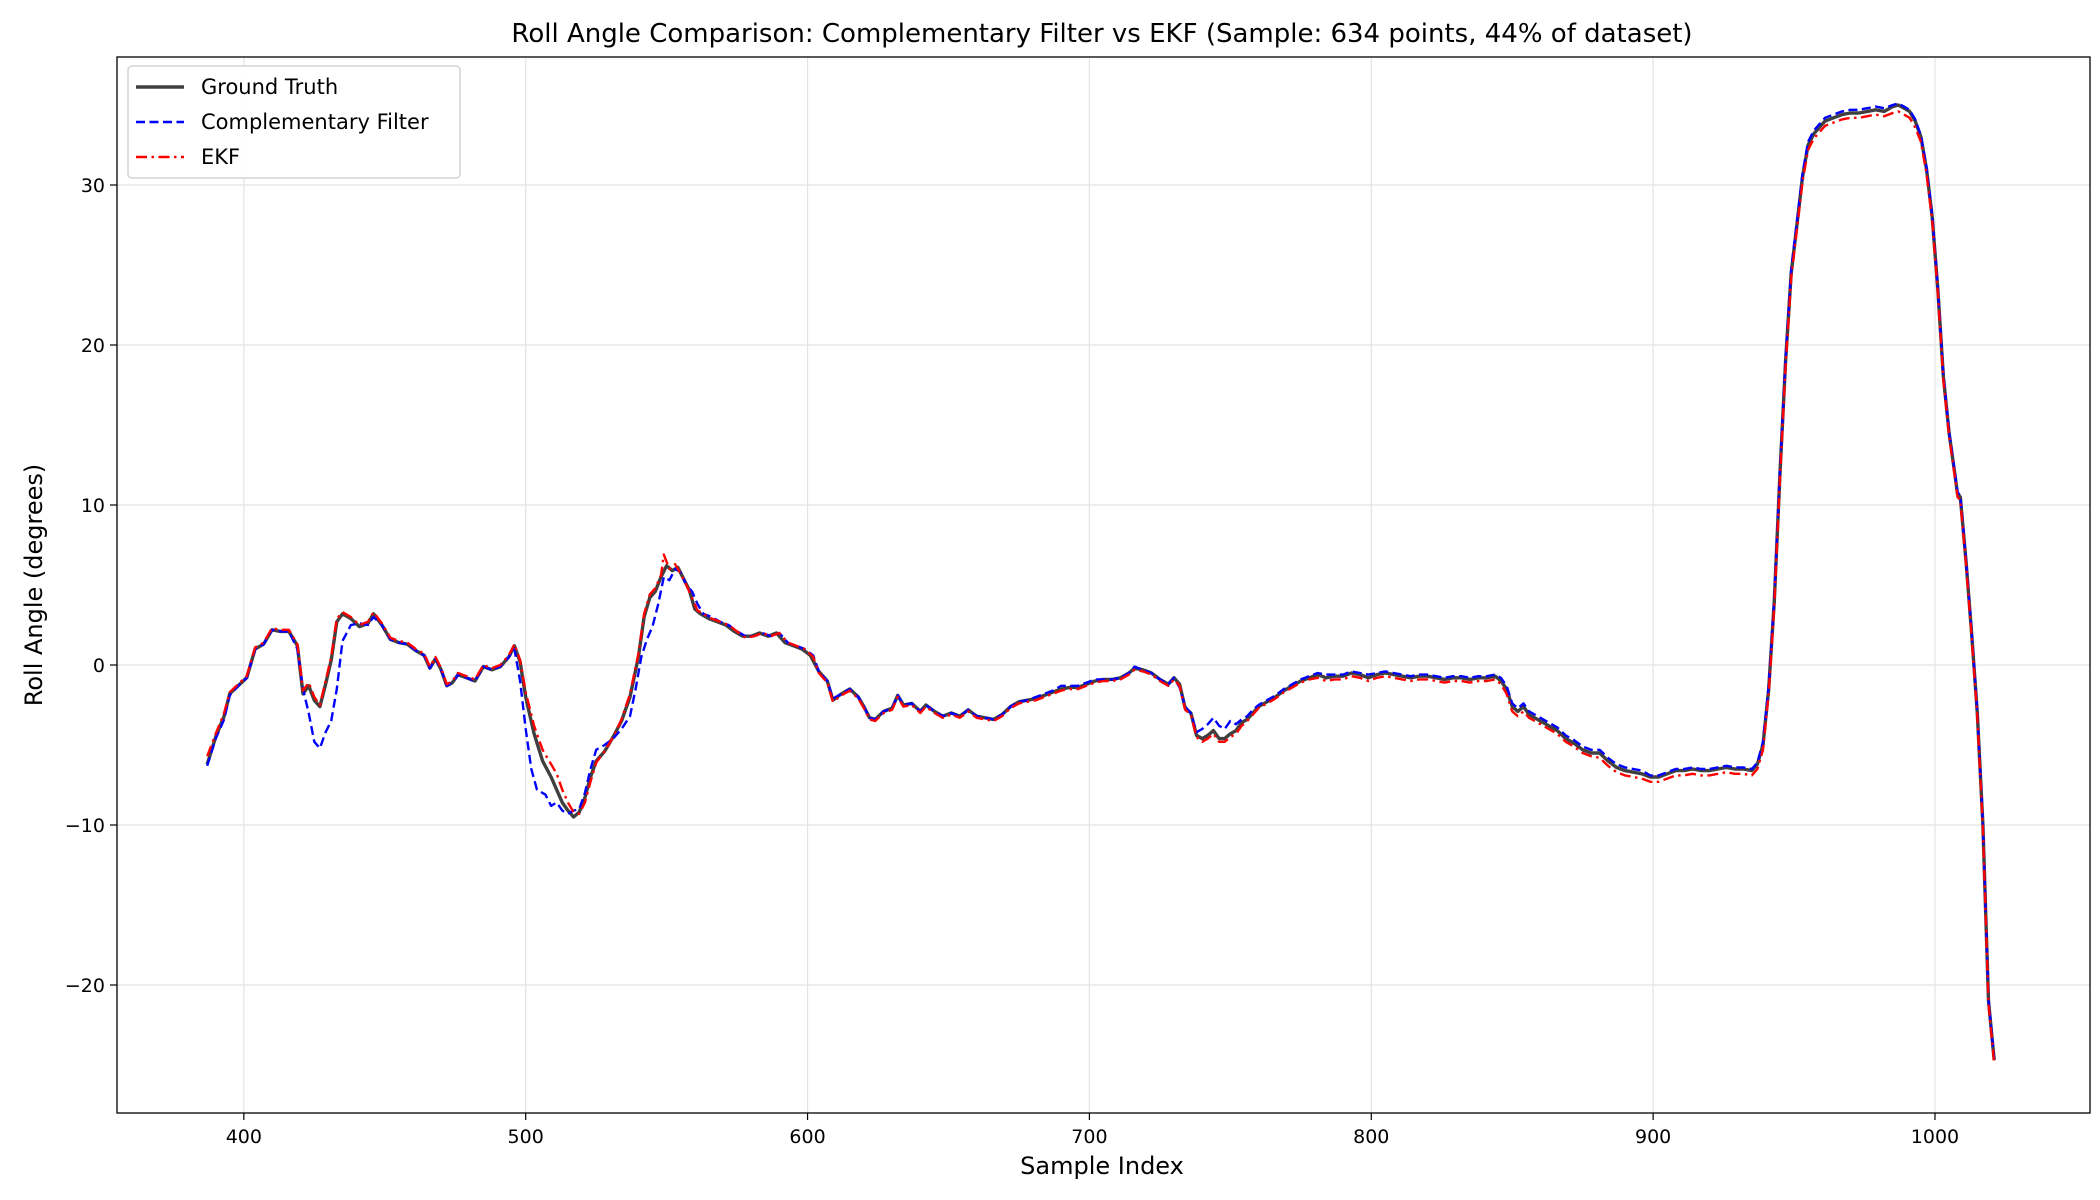 The height and width of the screenshot is (1200, 2100). Describe the element at coordinates (93, 186) in the screenshot. I see `y-tick-label: 30` at that location.